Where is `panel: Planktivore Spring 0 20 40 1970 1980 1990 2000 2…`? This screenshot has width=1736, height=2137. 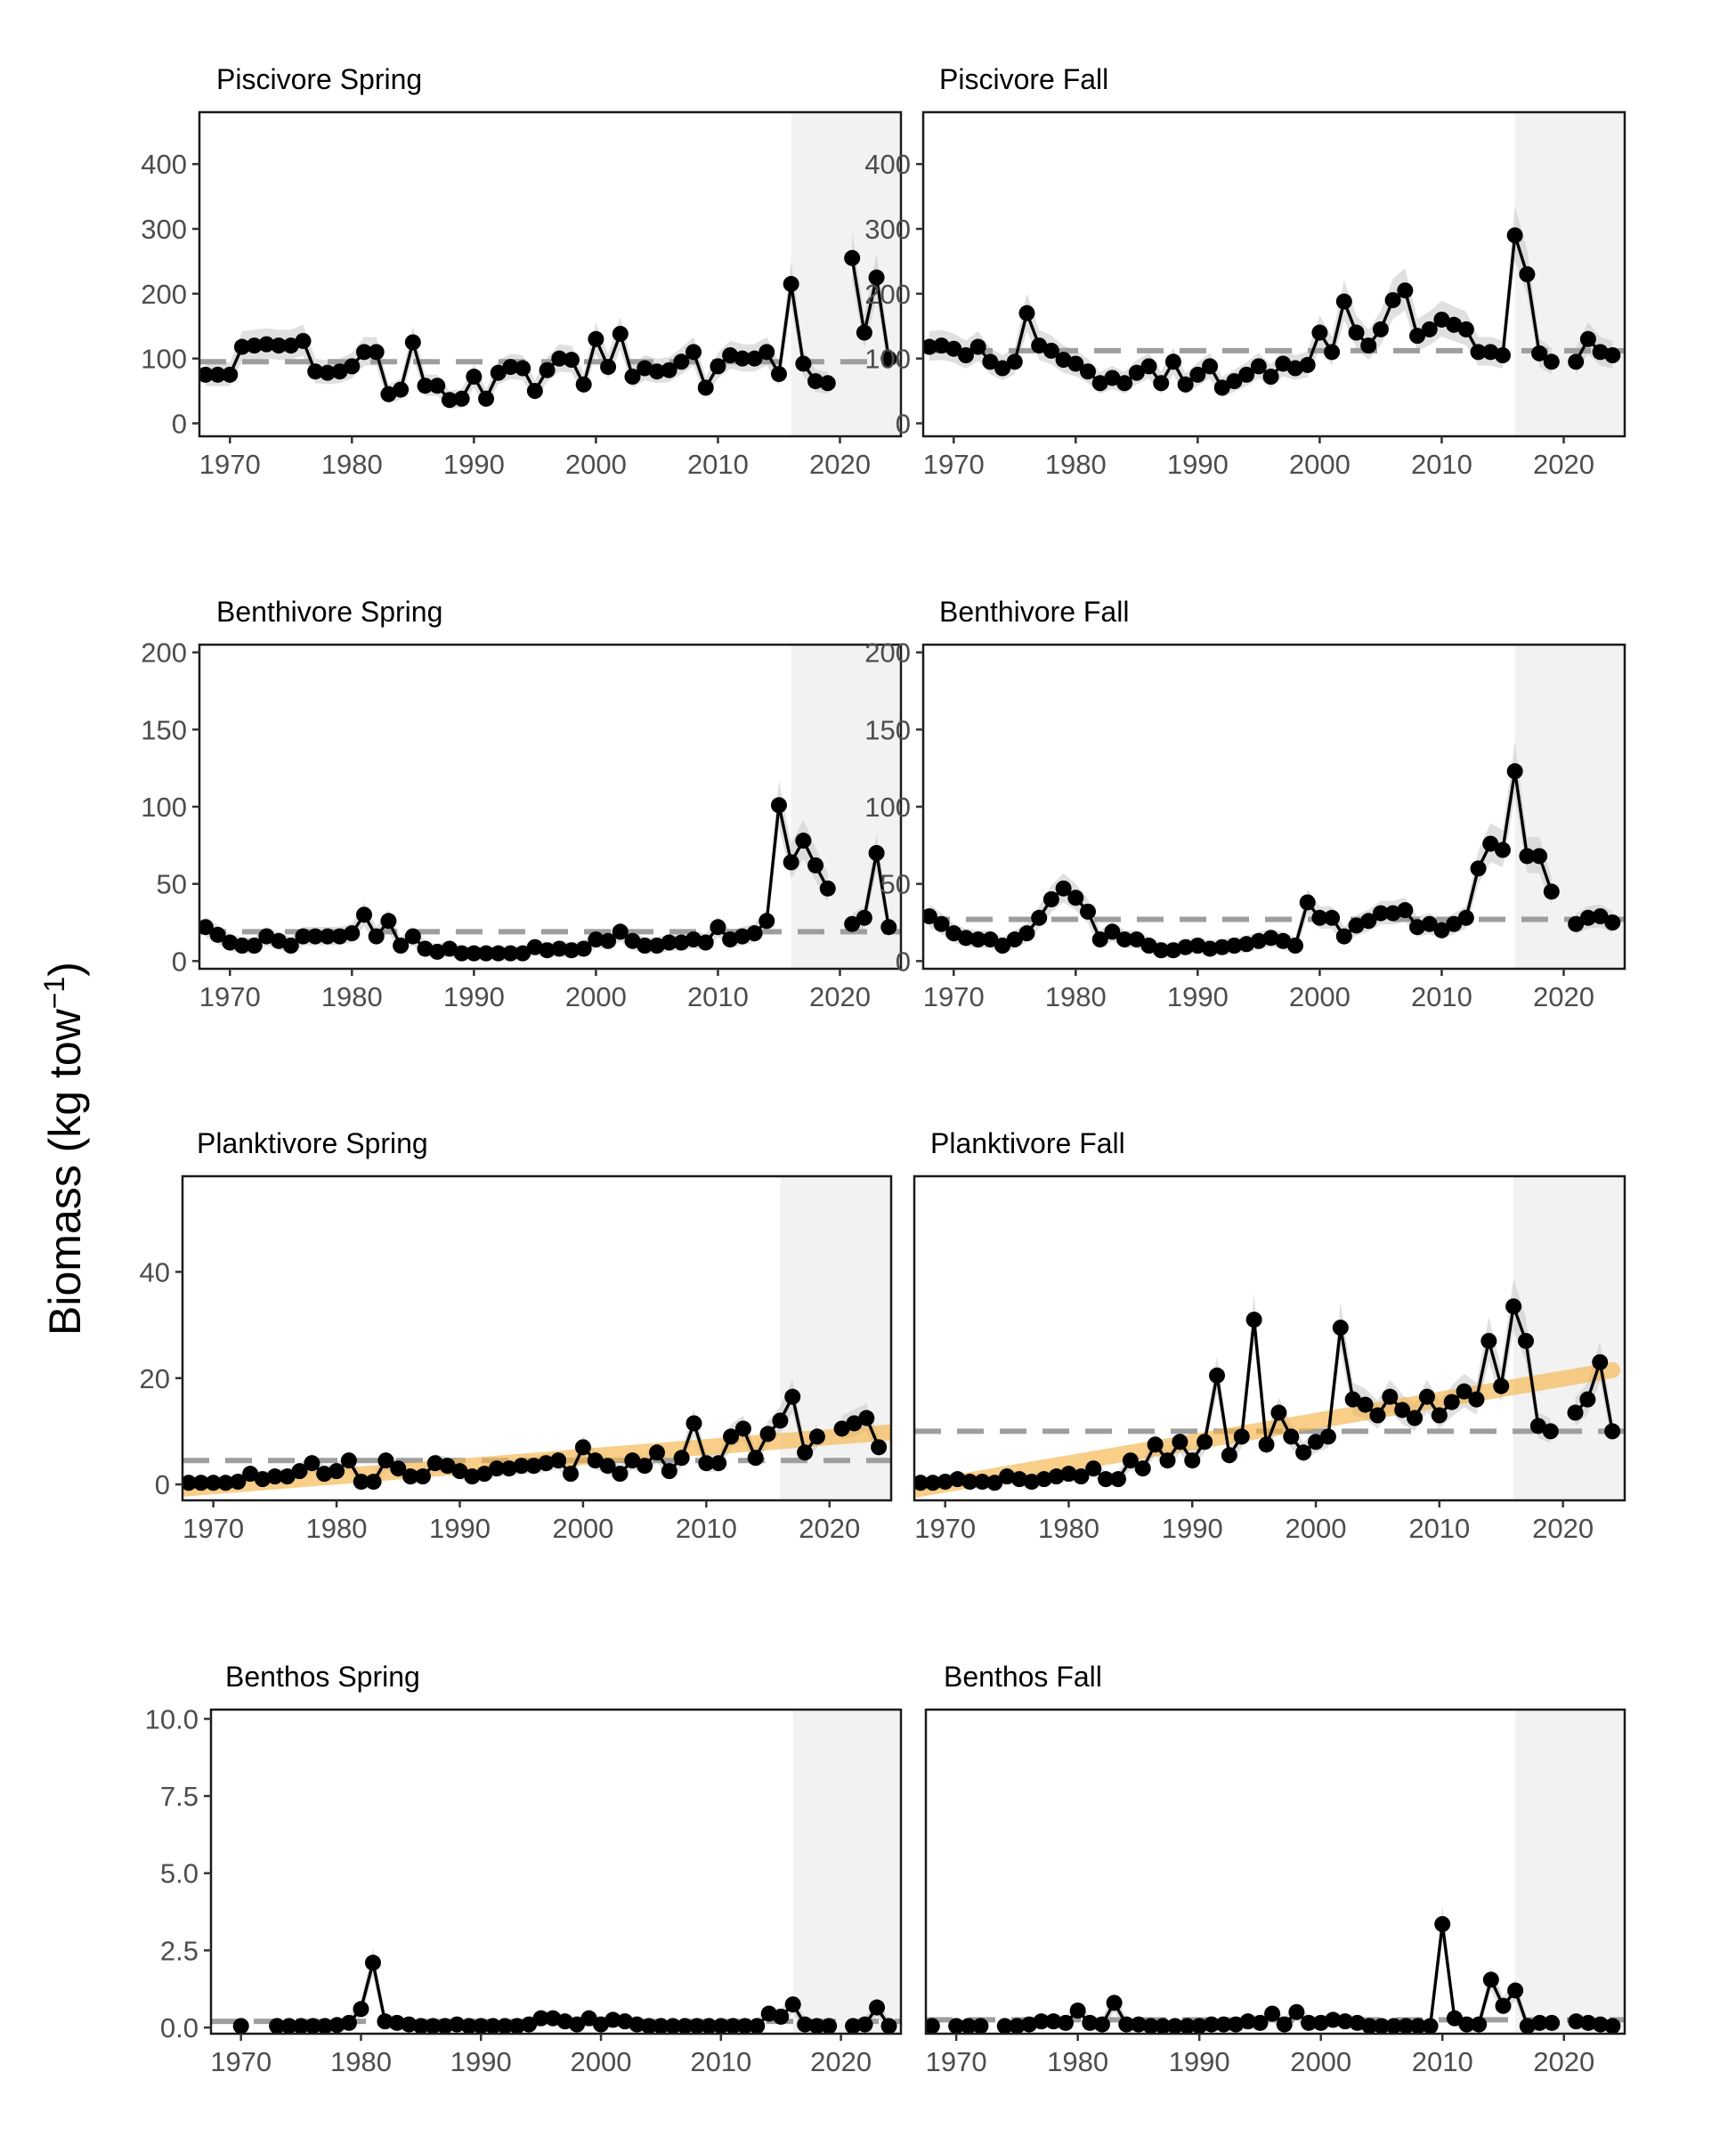 panel: Planktivore Spring 0 20 40 1970 1980 1990 2000 2… is located at coordinates (516, 1335).